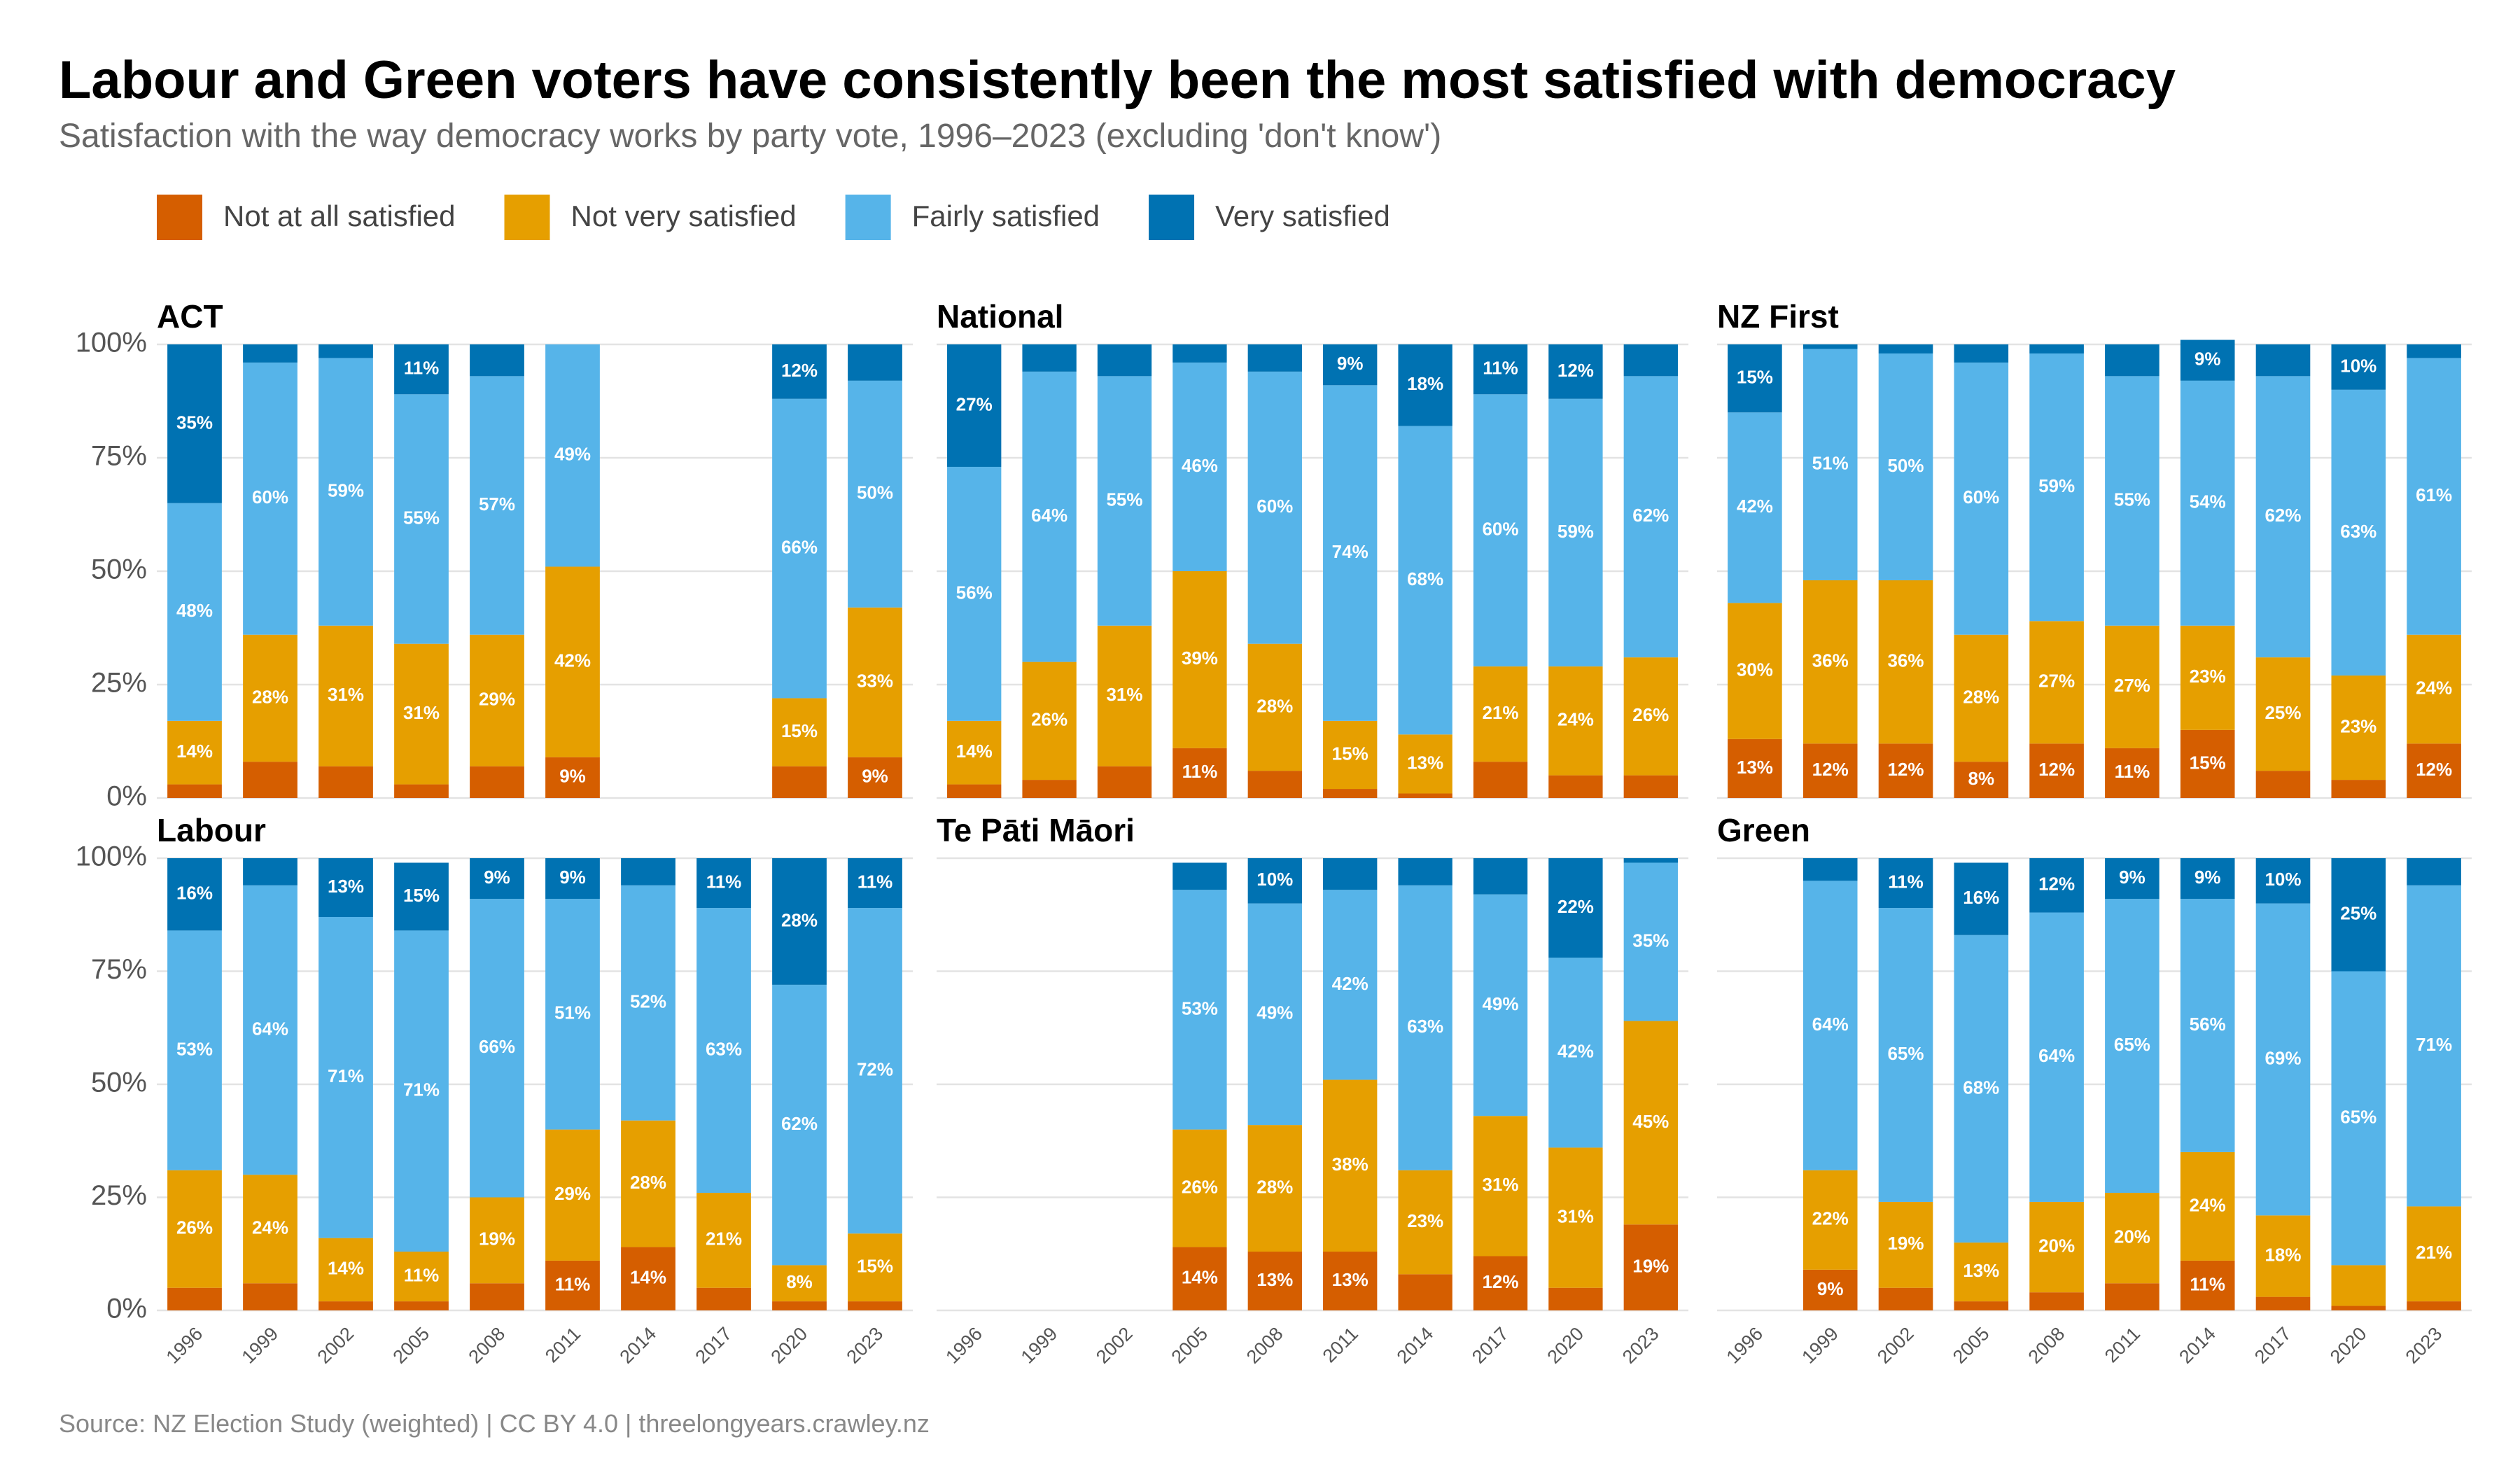  What do you see at coordinates (119, 1195) in the screenshot?
I see `y-tick-label: 25%` at bounding box center [119, 1195].